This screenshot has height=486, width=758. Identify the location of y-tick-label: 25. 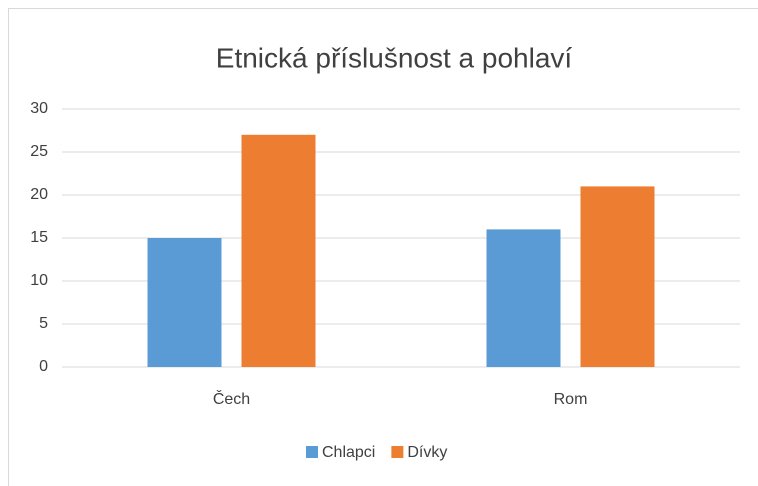
(39, 151).